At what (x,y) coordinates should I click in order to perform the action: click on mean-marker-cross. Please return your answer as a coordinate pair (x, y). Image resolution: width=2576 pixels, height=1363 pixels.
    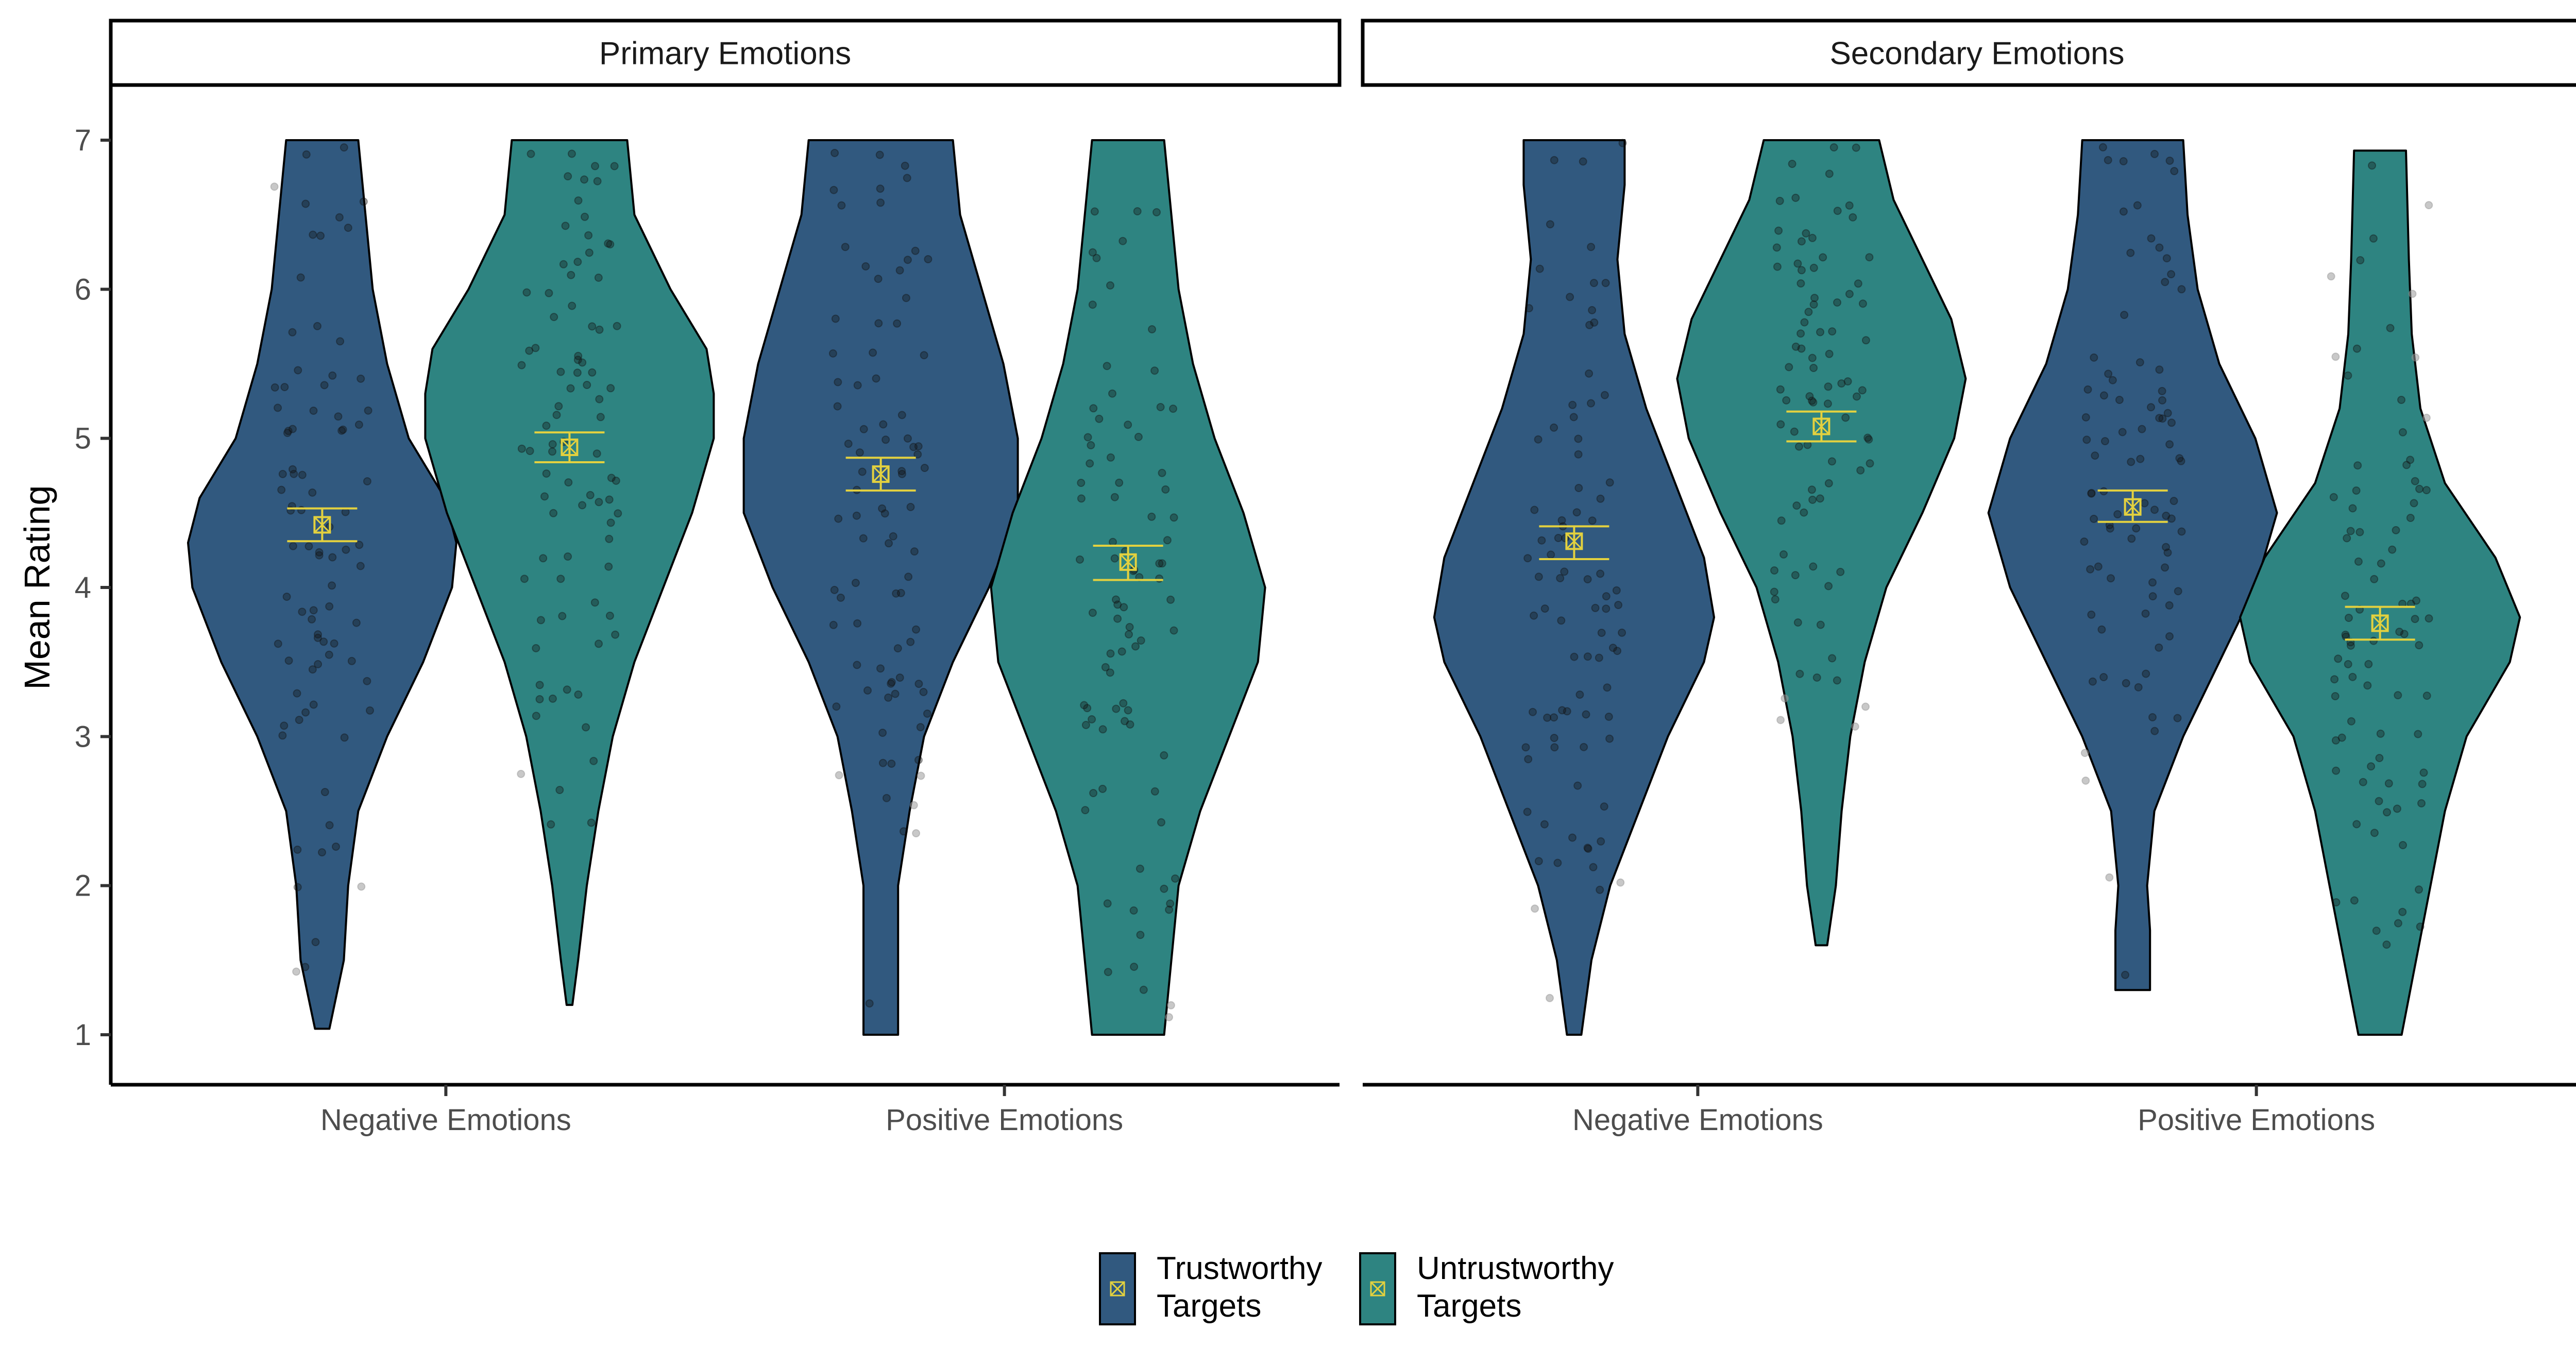
    Looking at the image, I should click on (2379, 623).